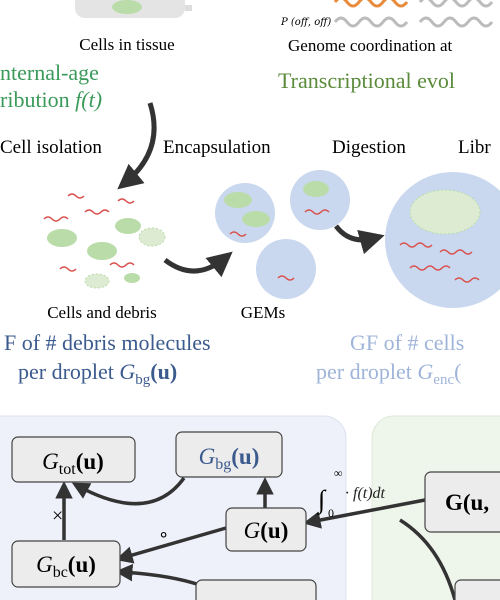  Describe the element at coordinates (413, 14) in the screenshot. I see `dna-strands` at that location.